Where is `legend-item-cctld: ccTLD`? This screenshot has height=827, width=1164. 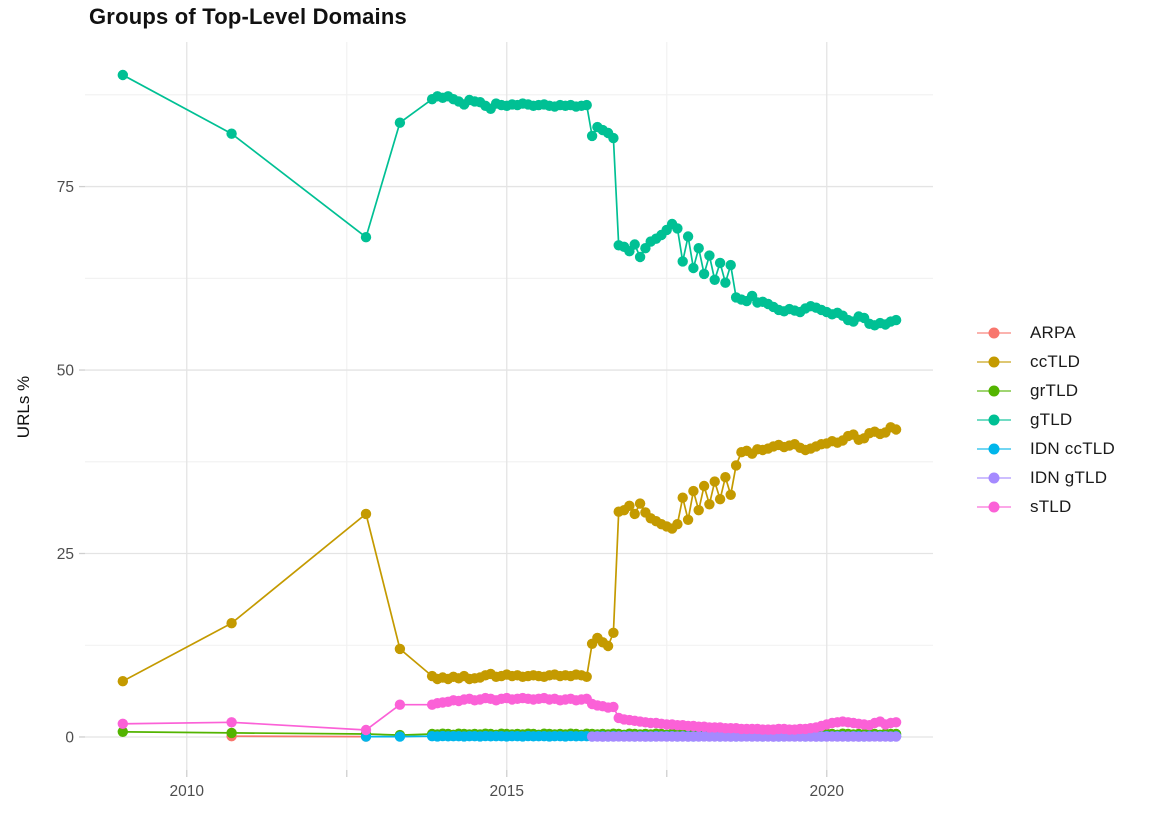 legend-item-cctld: ccTLD is located at coordinates (1045, 361).